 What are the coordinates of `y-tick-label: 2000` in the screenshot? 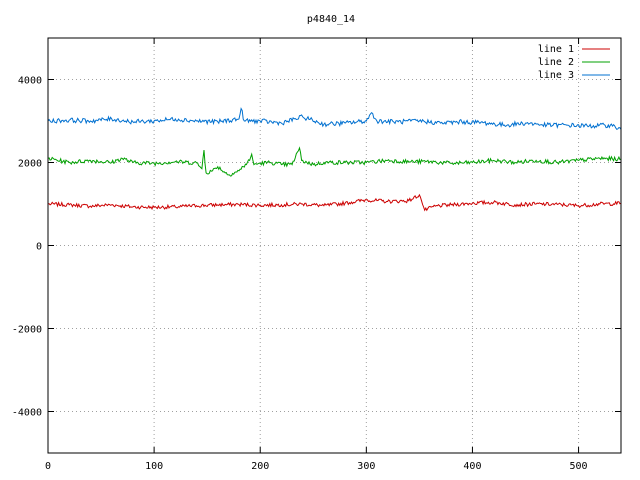 It's located at (30, 164).